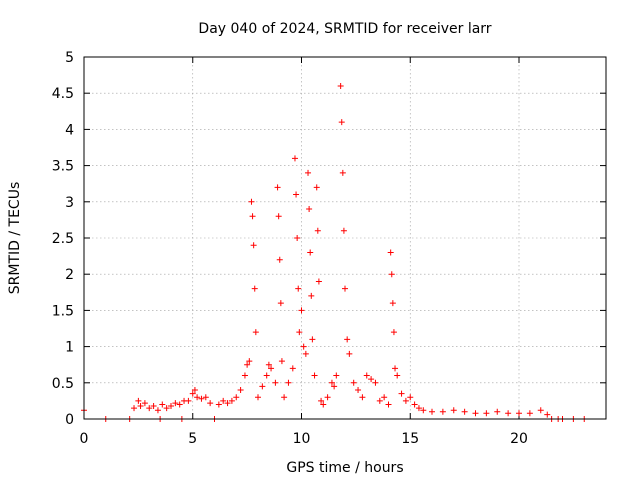  Describe the element at coordinates (15, 238) in the screenshot. I see `y-axis-label: SRMTID / TECUs` at that location.